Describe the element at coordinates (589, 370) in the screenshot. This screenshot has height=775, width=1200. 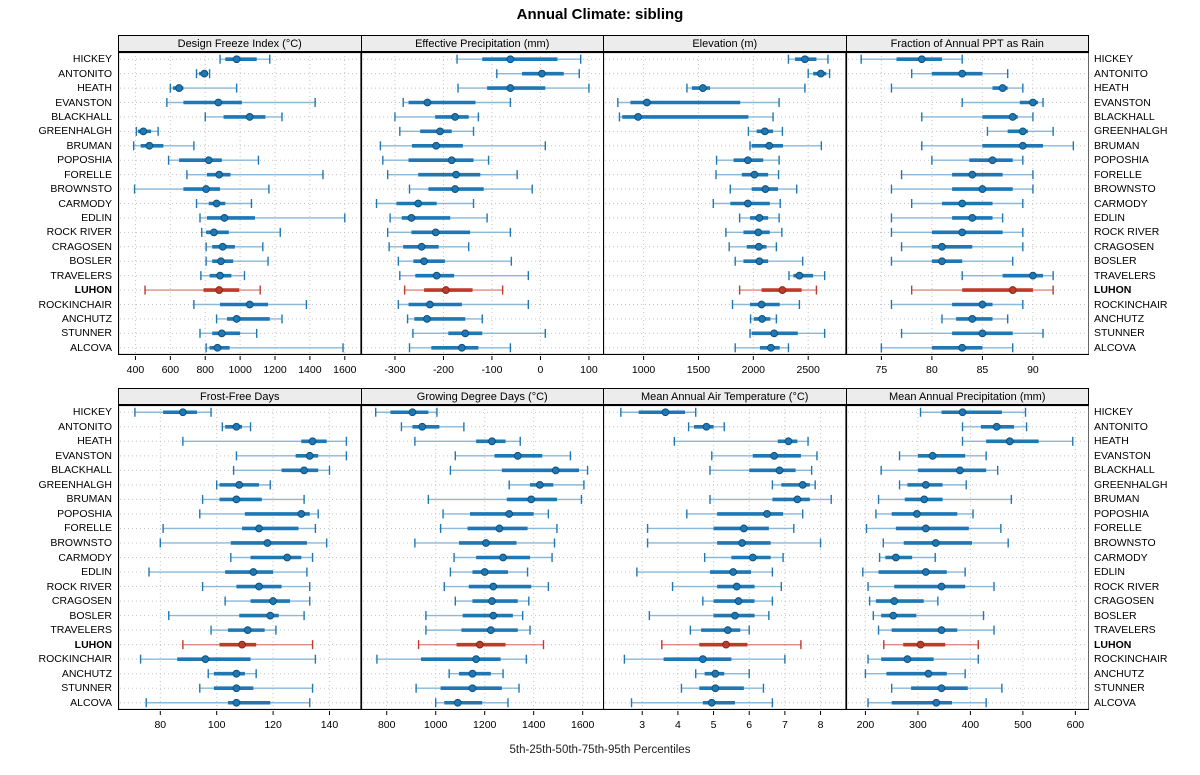
I see `axis-tick-label: 100` at that location.